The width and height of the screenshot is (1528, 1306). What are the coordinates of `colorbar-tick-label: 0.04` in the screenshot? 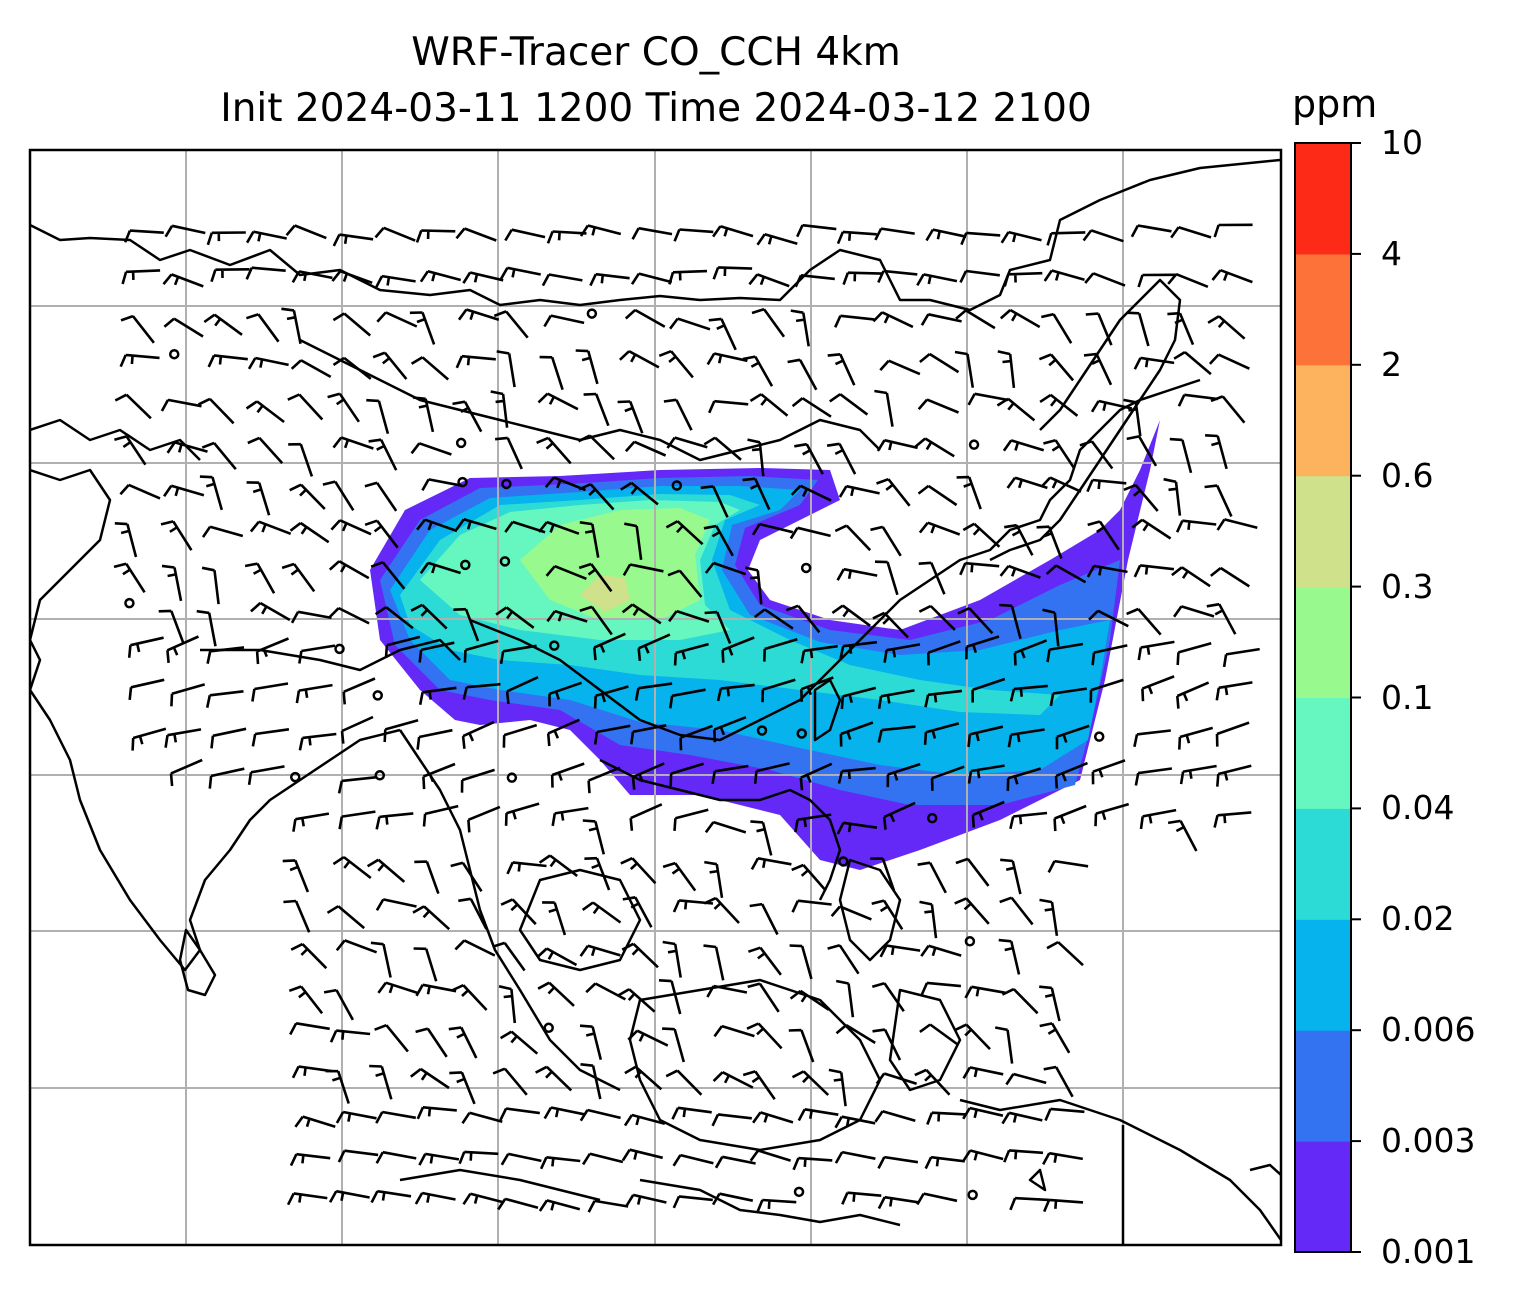 It's located at (1418, 808).